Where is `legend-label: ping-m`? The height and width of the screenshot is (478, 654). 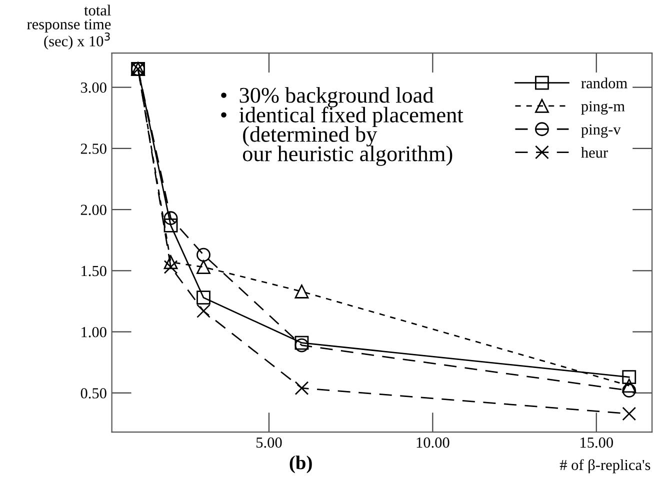 legend-label: ping-m is located at coordinates (603, 108).